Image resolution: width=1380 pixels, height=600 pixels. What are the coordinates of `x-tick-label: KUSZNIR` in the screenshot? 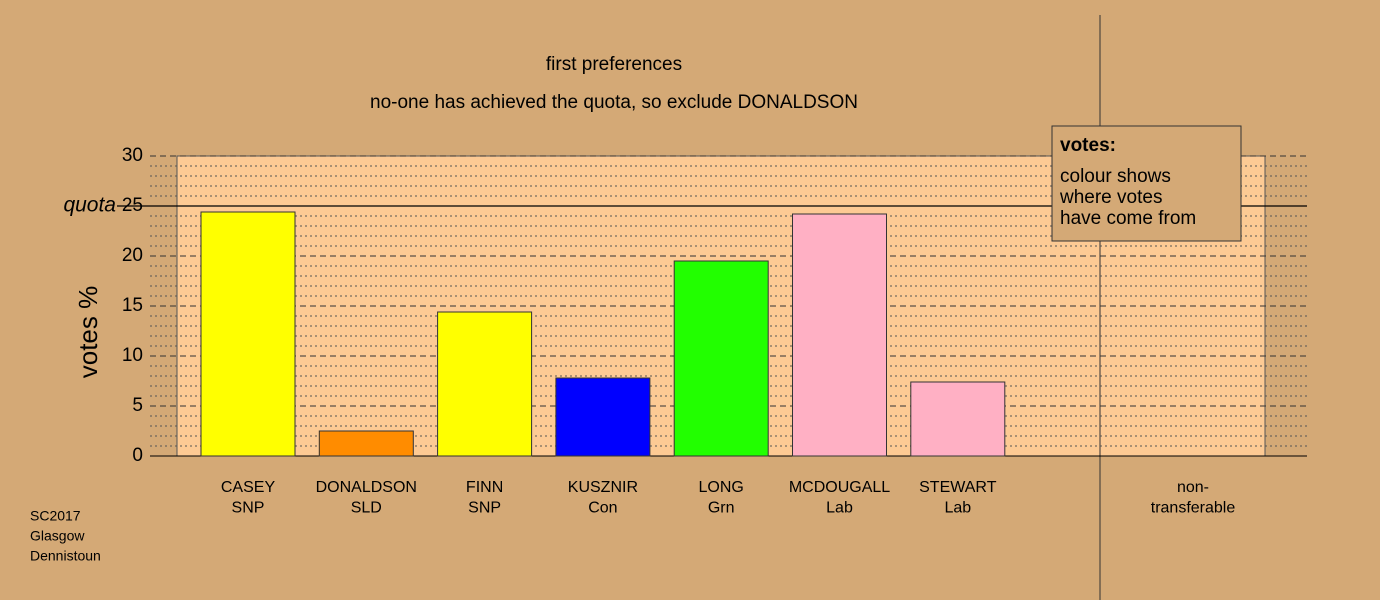 It's located at (603, 487).